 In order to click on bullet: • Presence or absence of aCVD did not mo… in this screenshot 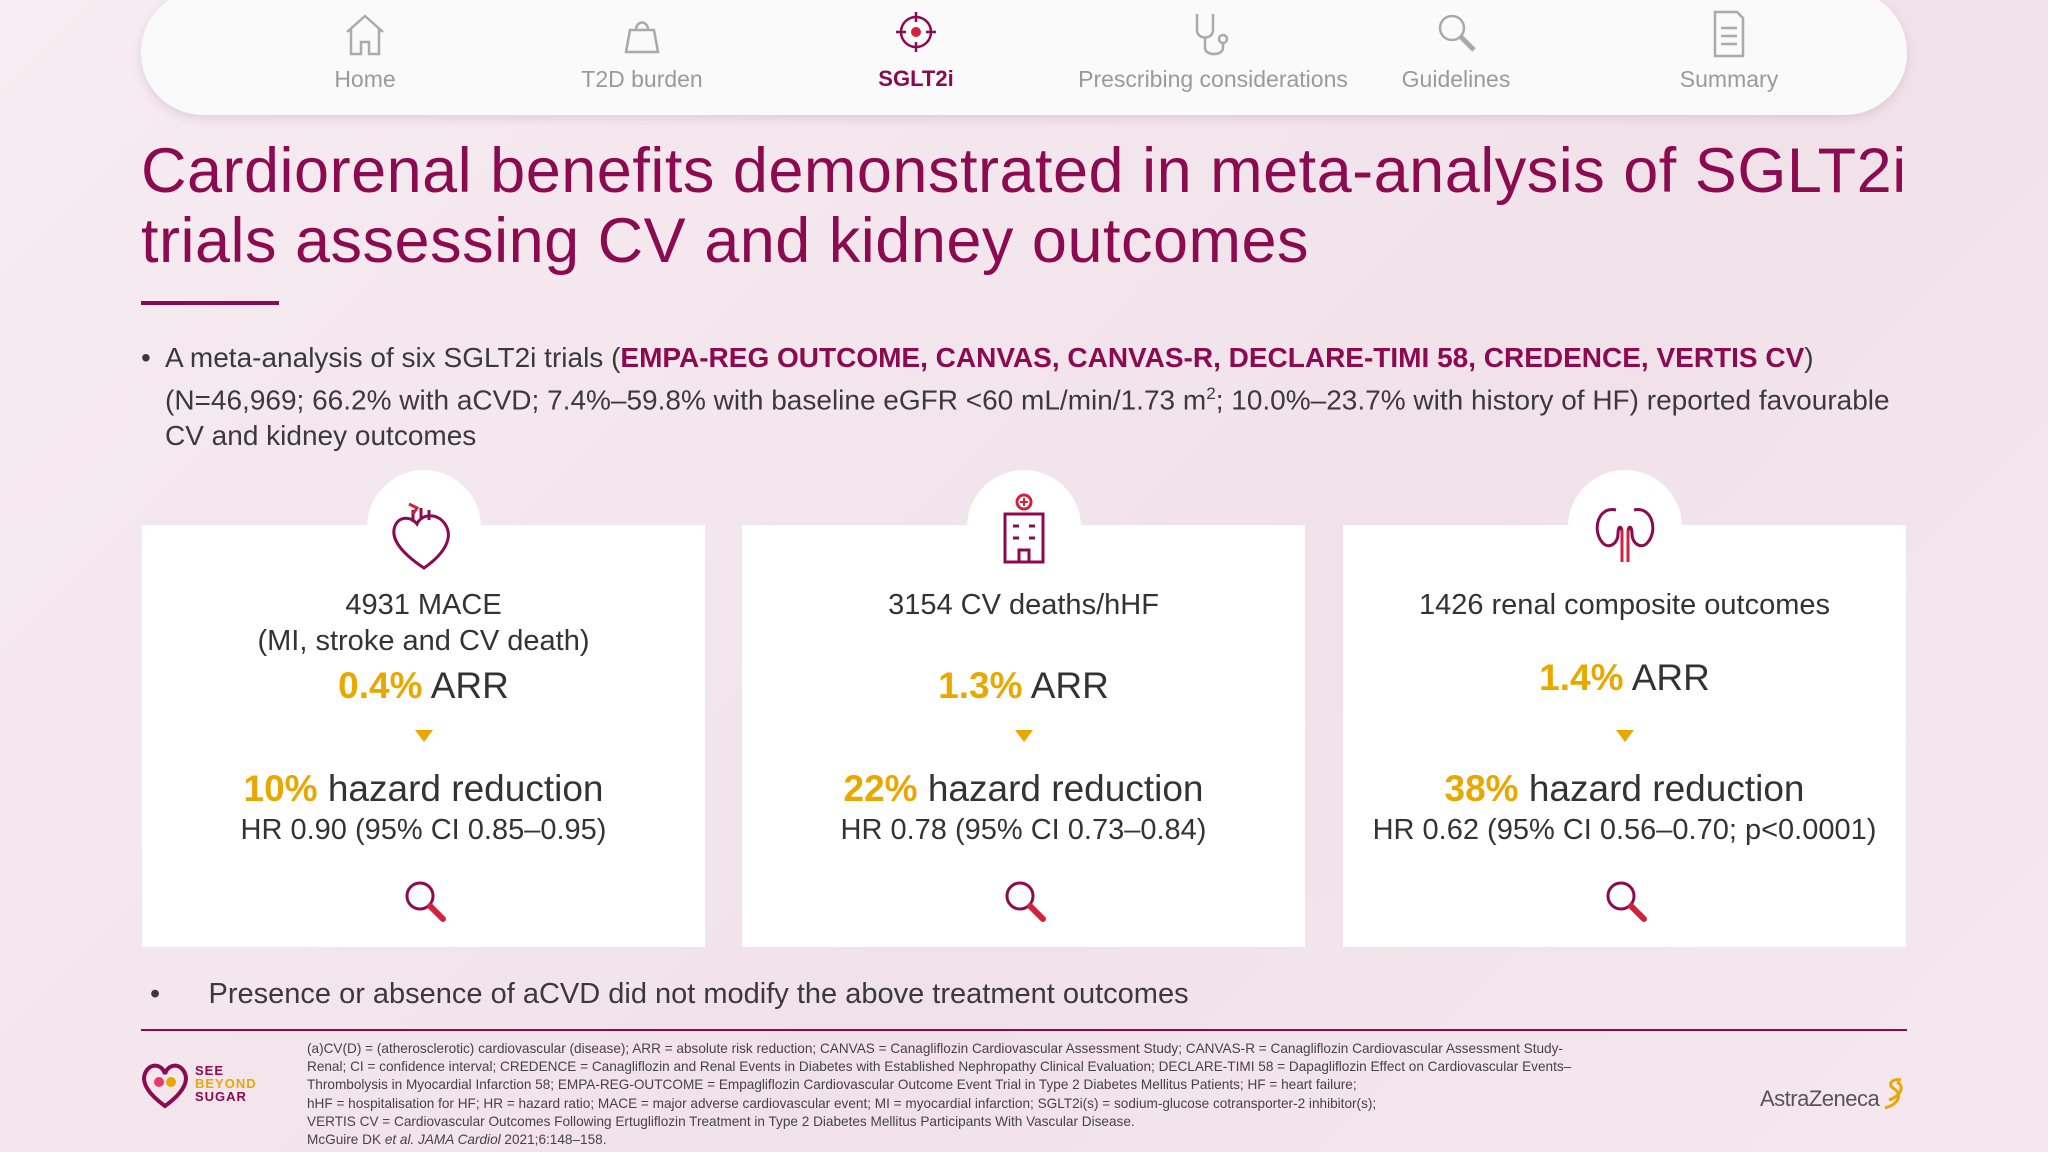, I will do `click(669, 994)`.